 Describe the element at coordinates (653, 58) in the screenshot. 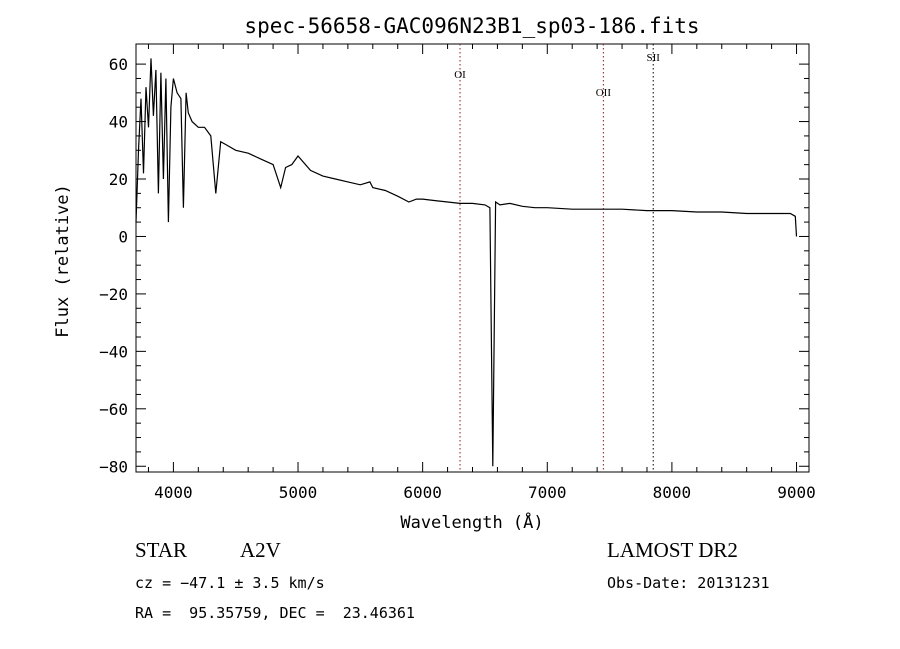

I see `marker-label-sii: SII` at that location.